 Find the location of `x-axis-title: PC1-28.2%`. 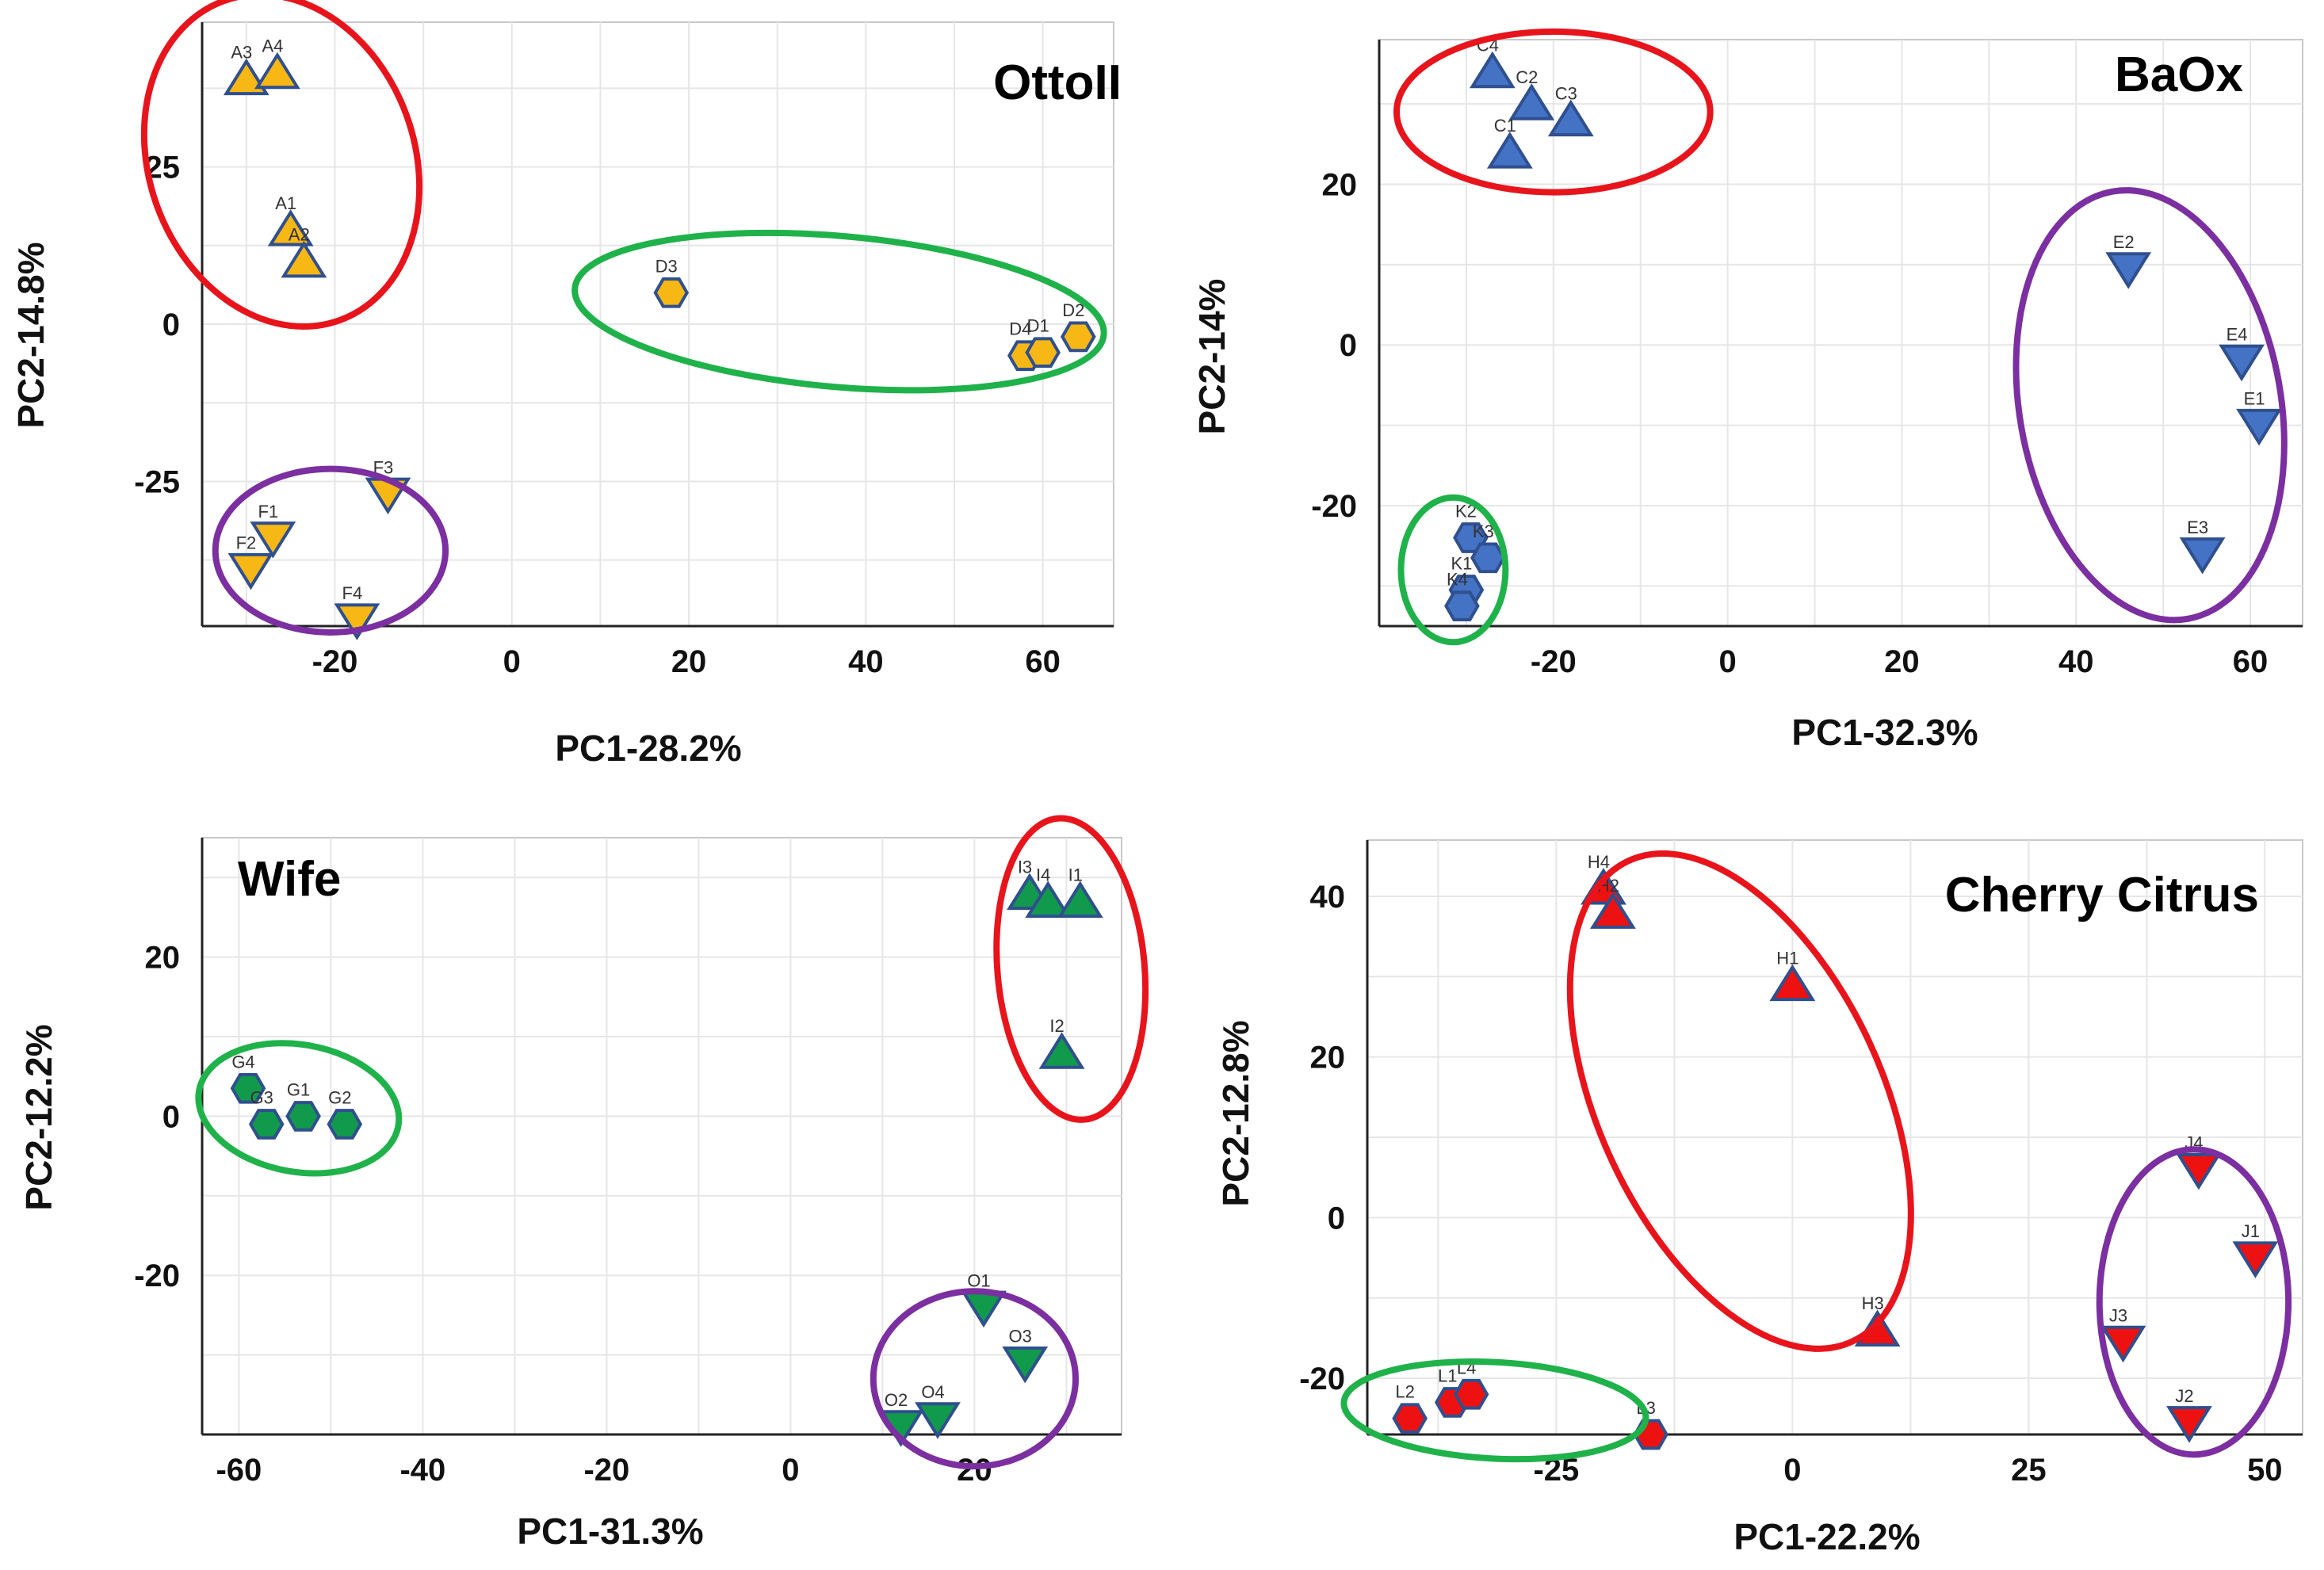

x-axis-title: PC1-28.2% is located at coordinates (648, 748).